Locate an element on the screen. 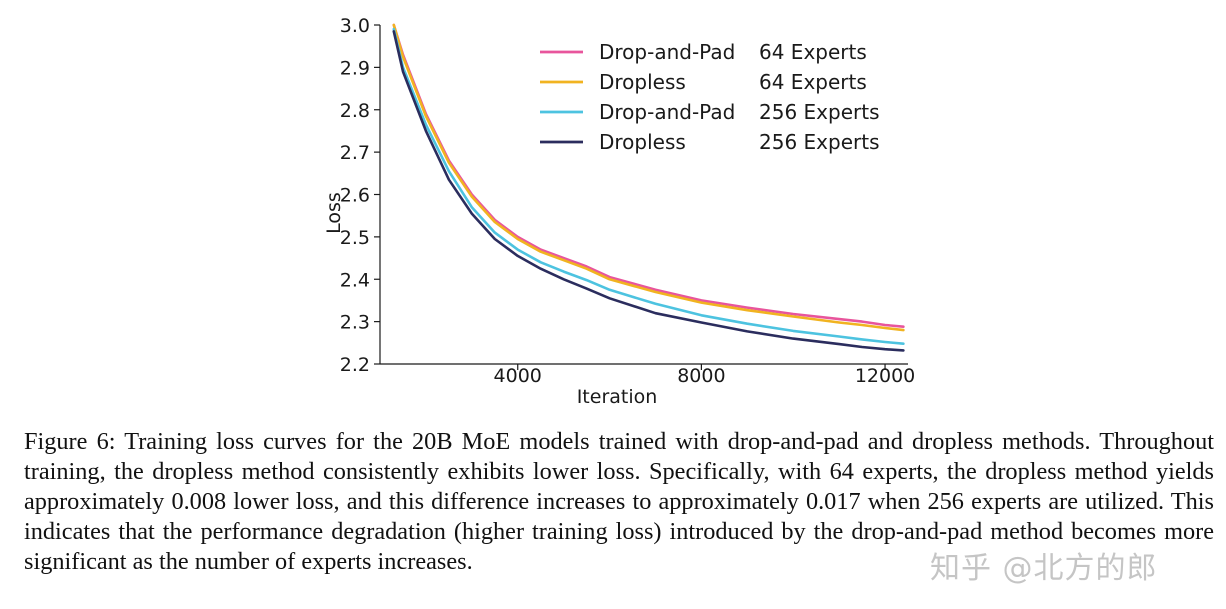  legend-label-3: Dropless is located at coordinates (642, 142).